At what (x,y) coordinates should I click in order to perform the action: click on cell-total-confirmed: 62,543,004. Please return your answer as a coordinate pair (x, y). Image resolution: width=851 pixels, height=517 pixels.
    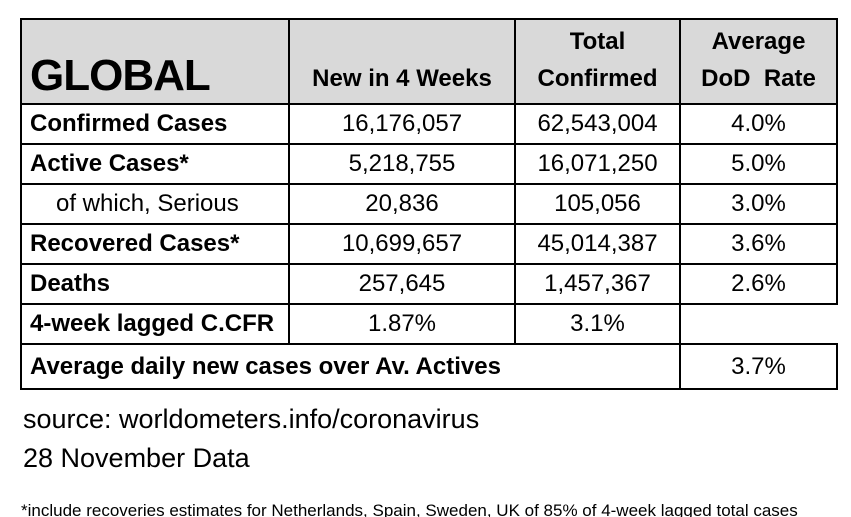
    Looking at the image, I should click on (597, 124).